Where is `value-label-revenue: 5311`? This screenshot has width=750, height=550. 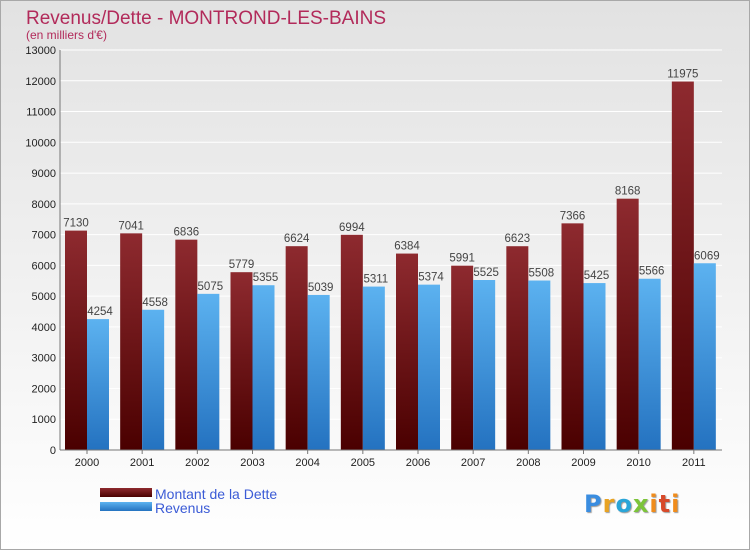 value-label-revenue: 5311 is located at coordinates (375, 280).